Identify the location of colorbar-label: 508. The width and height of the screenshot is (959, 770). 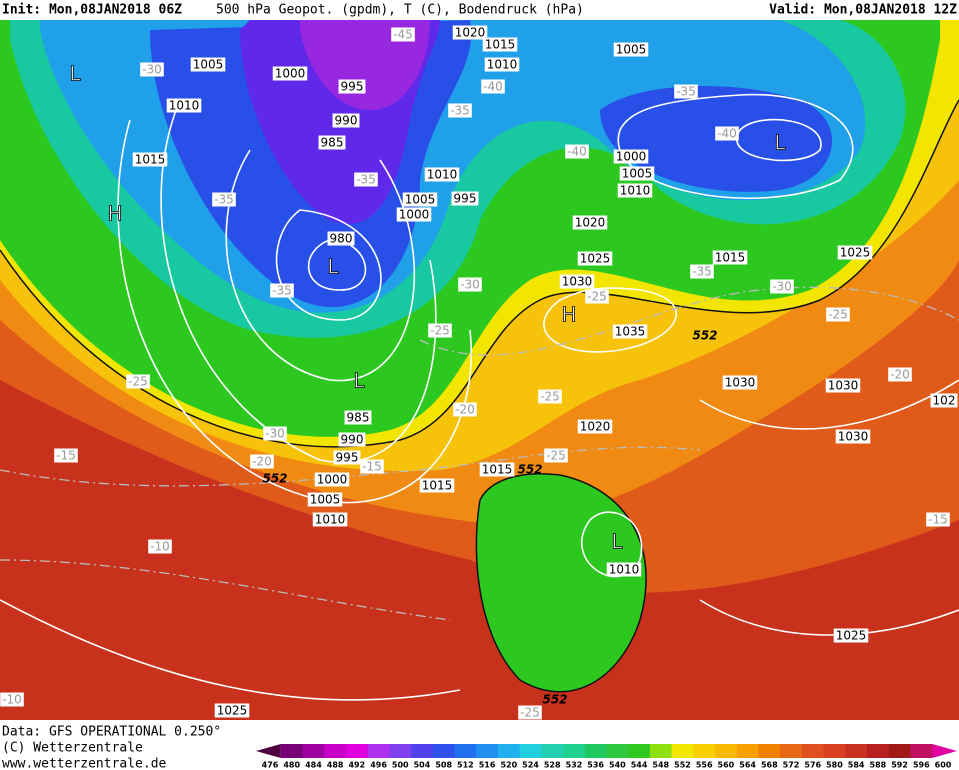
(443, 765).